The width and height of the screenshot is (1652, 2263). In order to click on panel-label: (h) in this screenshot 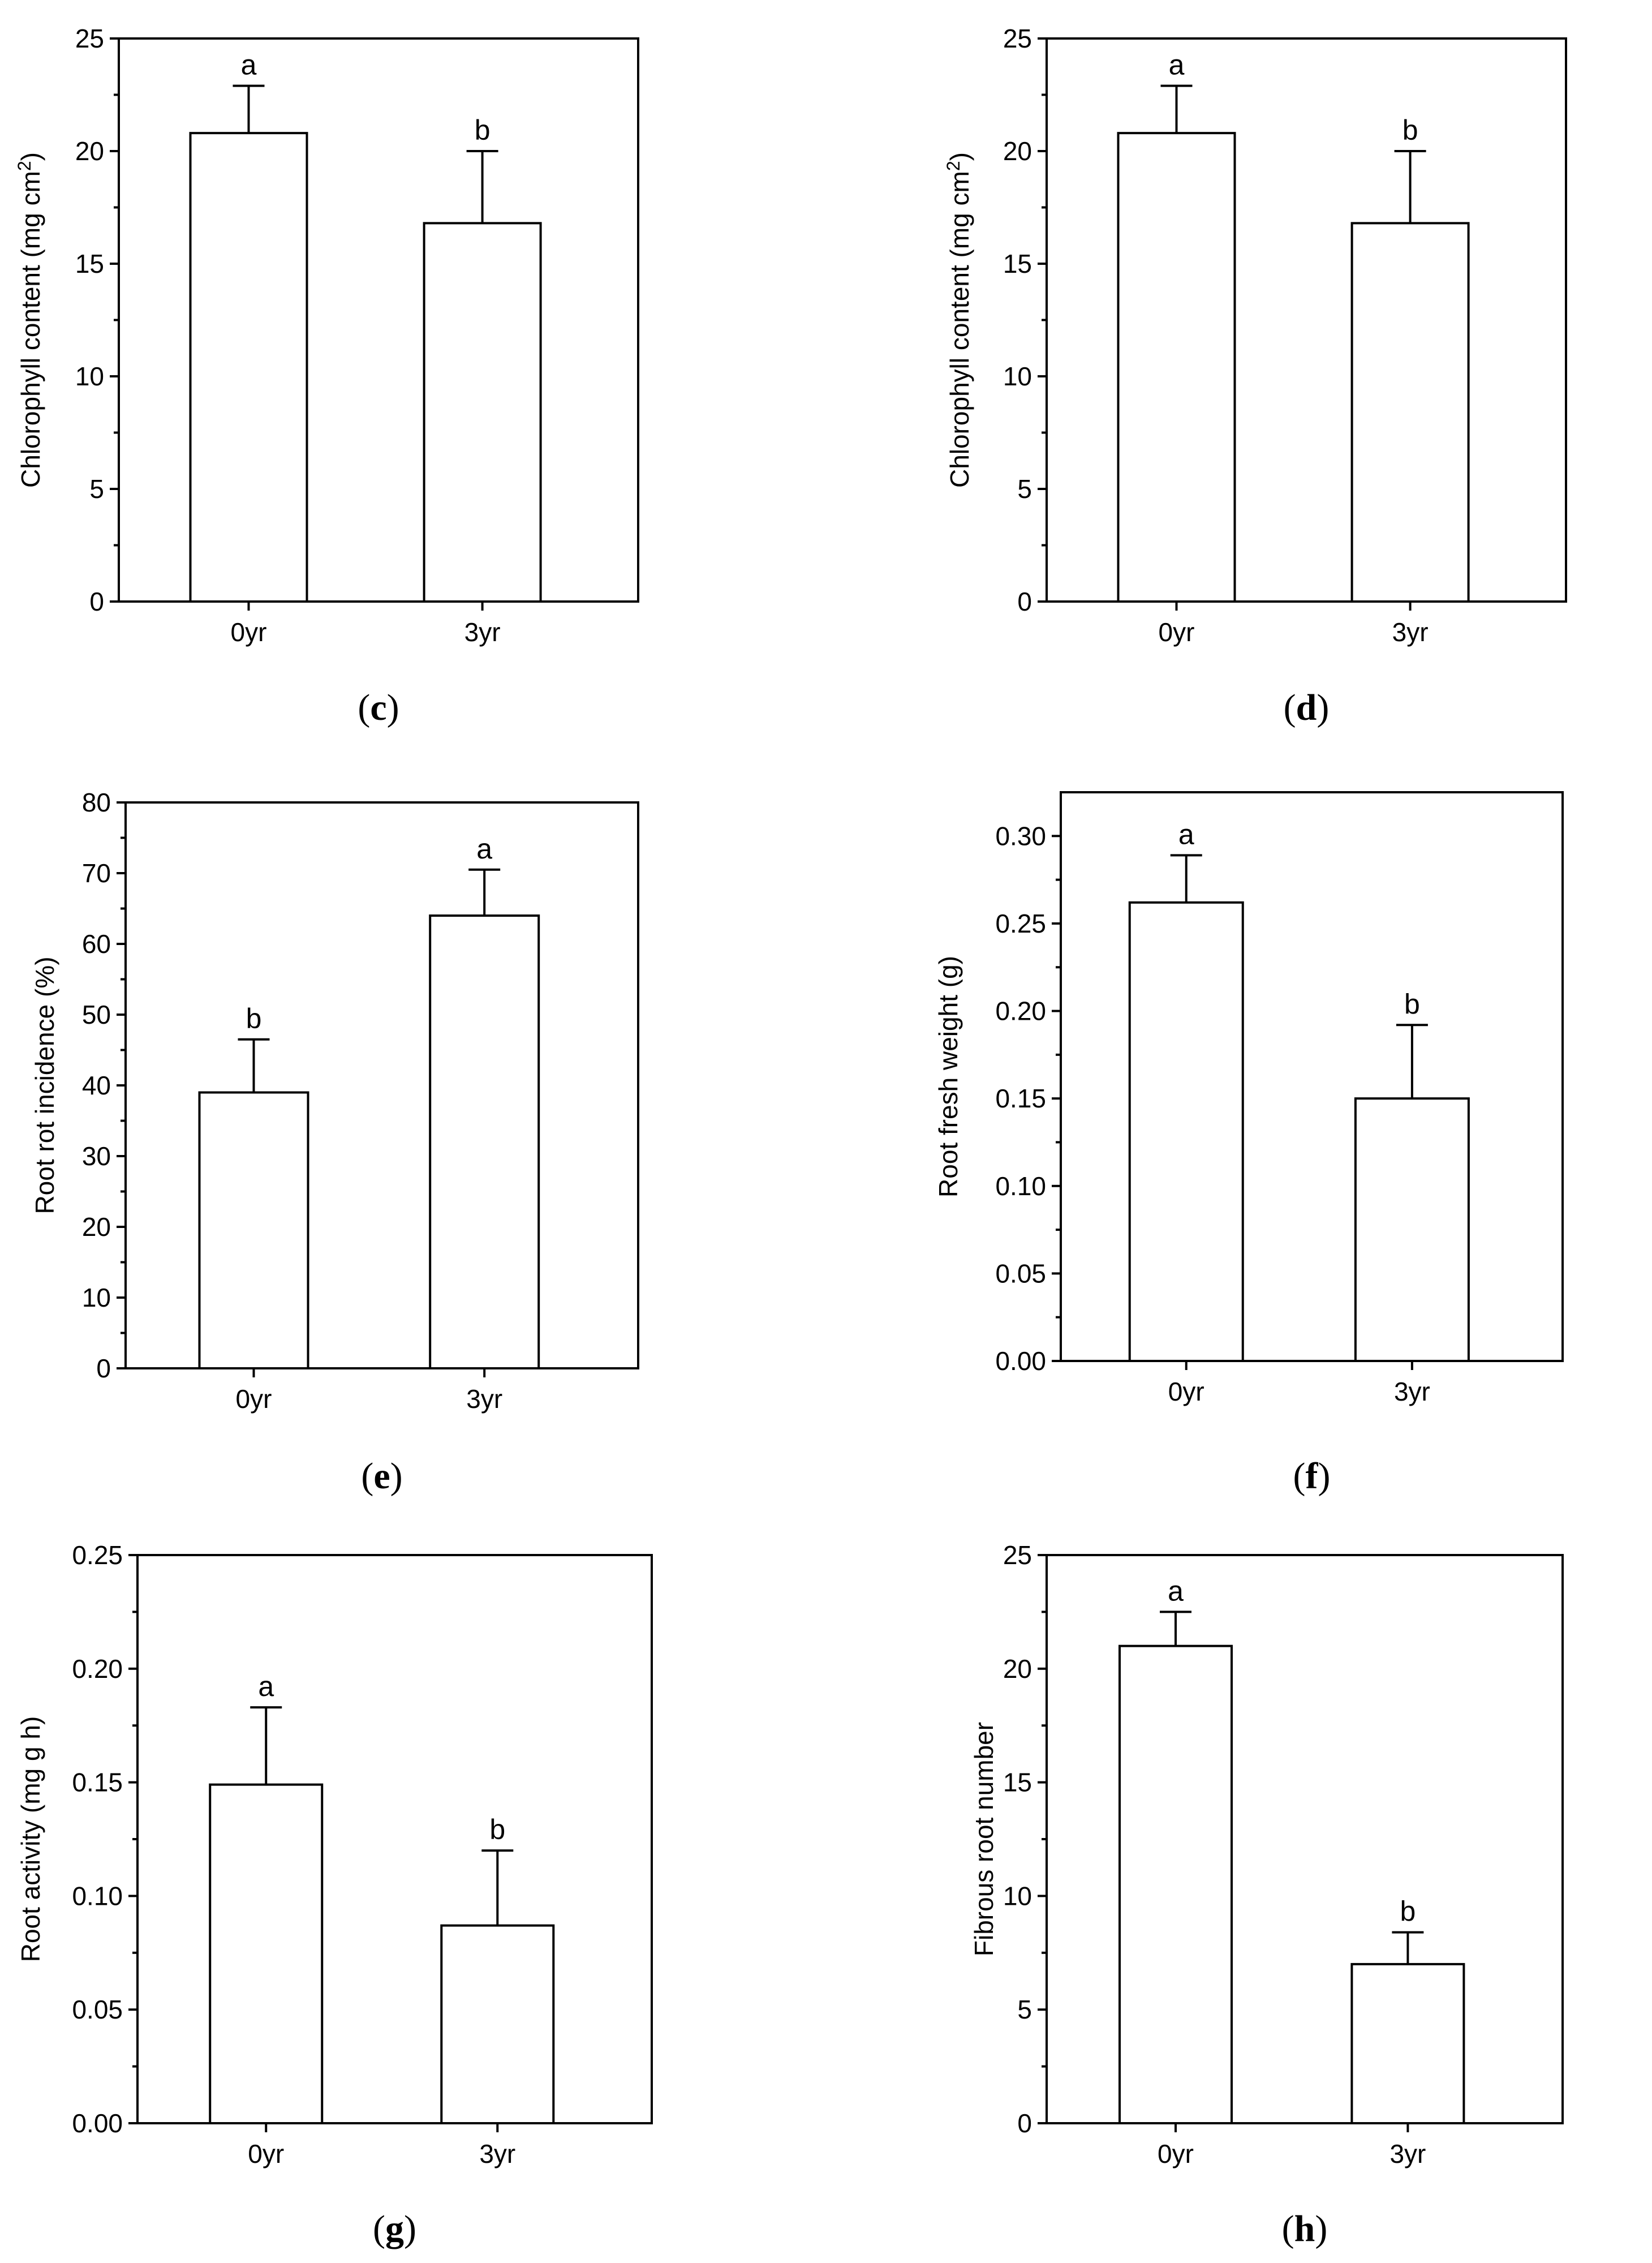, I will do `click(1305, 2228)`.